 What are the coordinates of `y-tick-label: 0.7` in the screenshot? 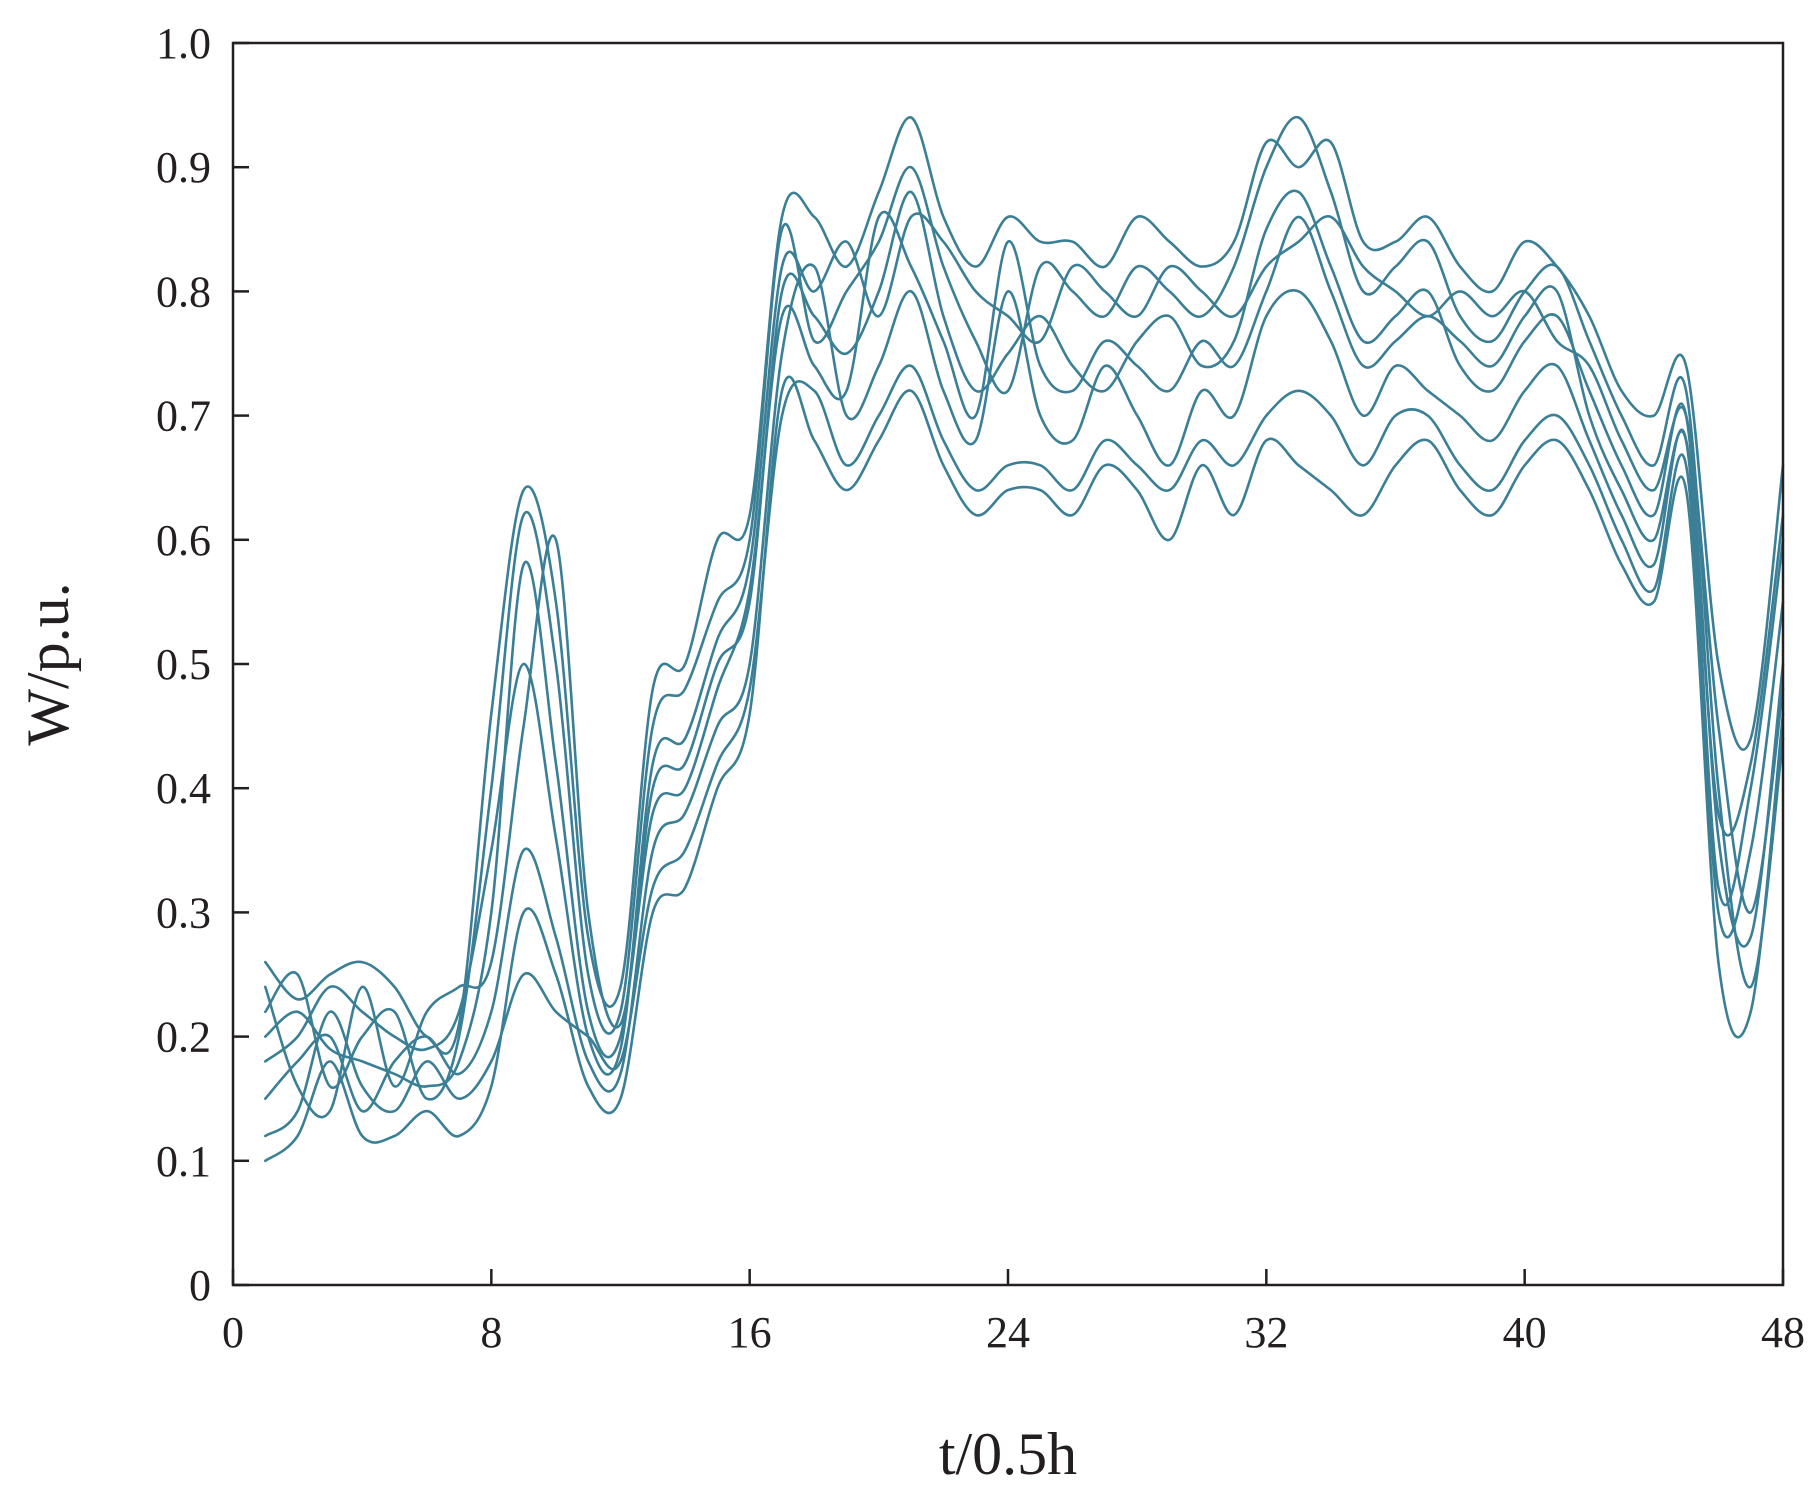 It's located at (183, 416).